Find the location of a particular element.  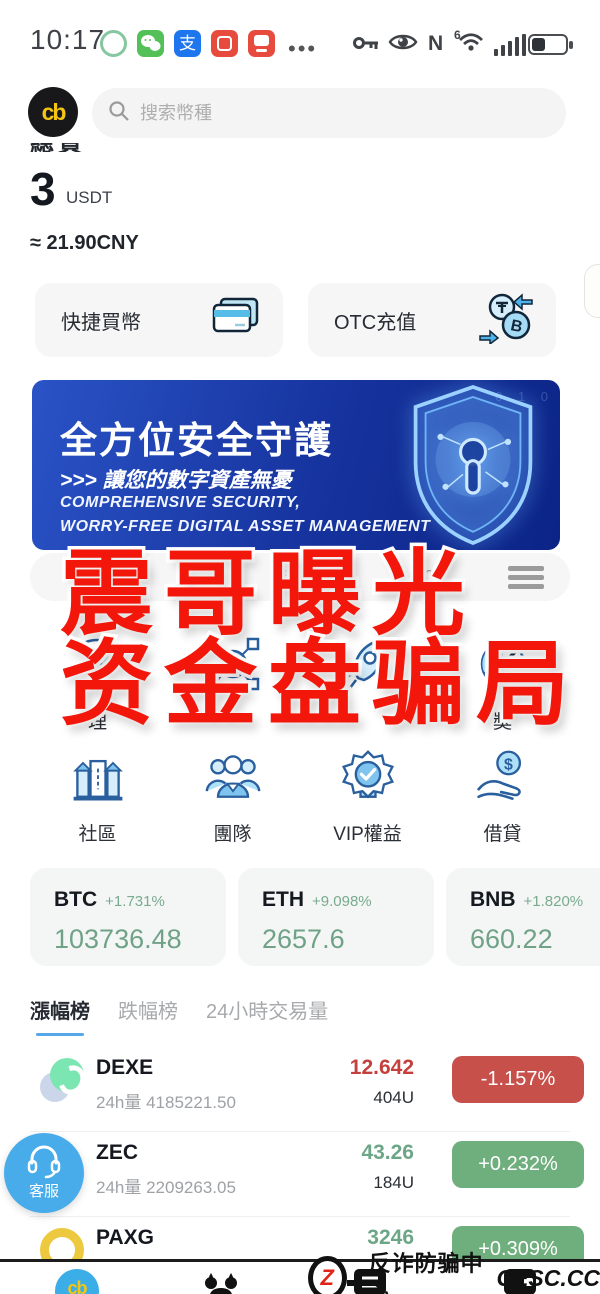

search-input is located at coordinates (330, 113).